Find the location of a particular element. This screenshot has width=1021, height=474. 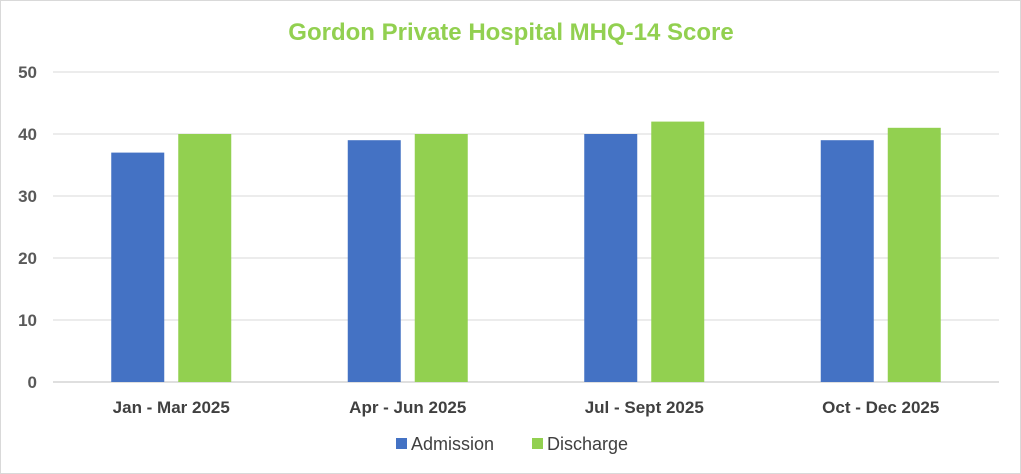

y-tick-label: 30 is located at coordinates (27, 196).